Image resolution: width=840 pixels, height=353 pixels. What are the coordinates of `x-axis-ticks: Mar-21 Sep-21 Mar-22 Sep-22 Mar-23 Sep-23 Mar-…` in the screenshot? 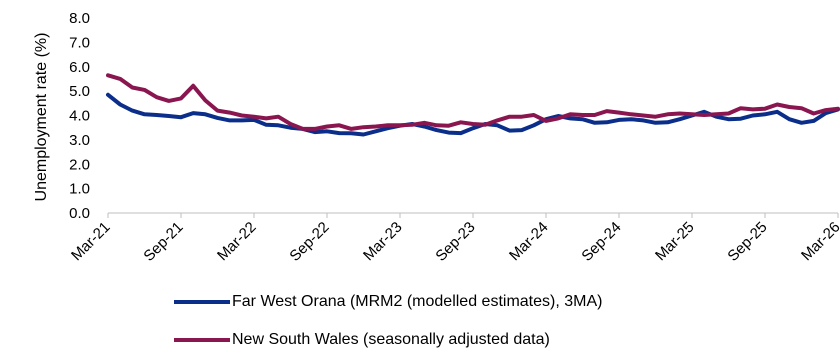 It's located at (454, 239).